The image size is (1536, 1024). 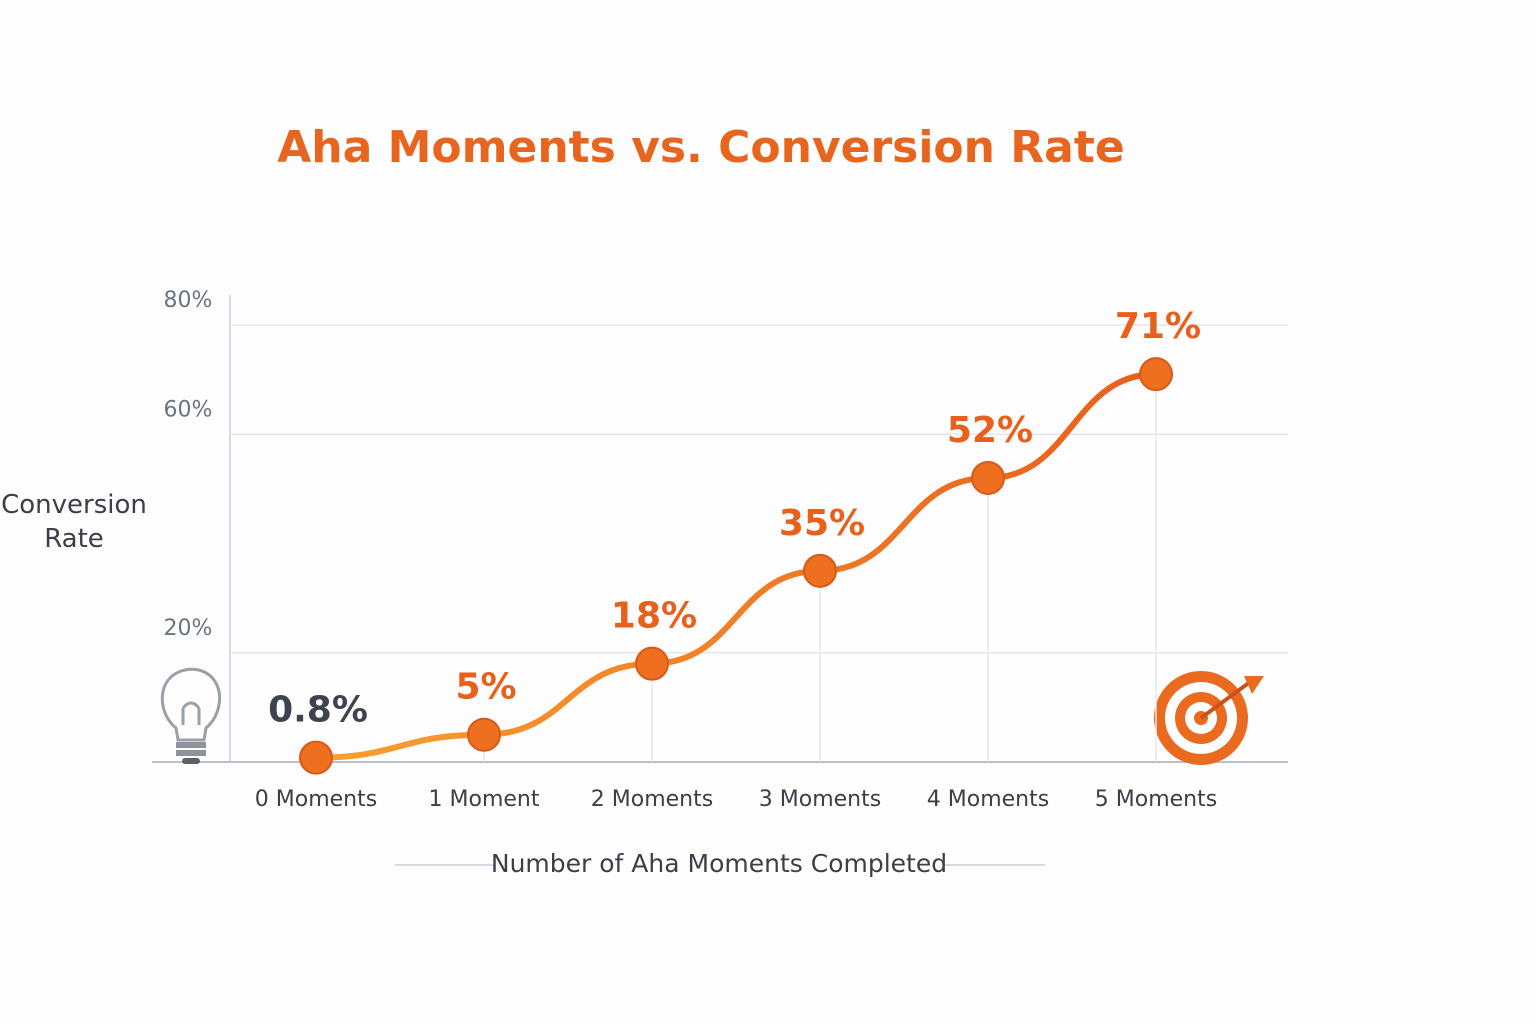 I want to click on y-axis-title: Conversion Rate, so click(x=74, y=522).